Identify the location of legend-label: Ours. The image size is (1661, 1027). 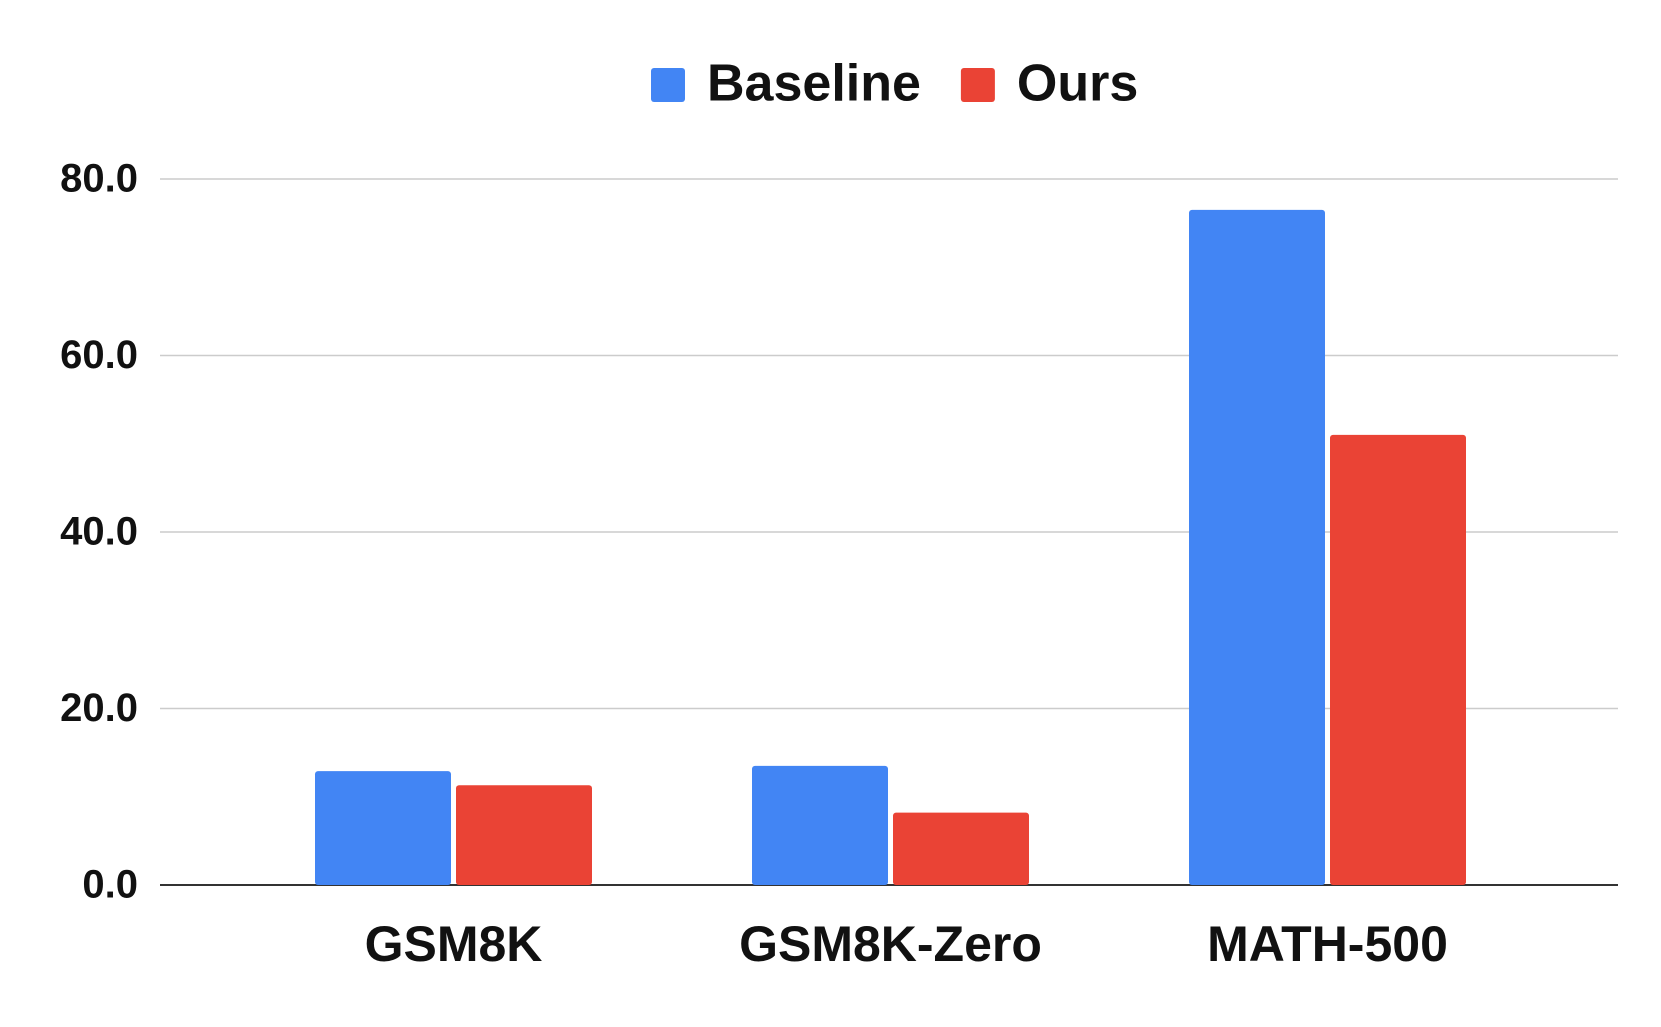
(1077, 84).